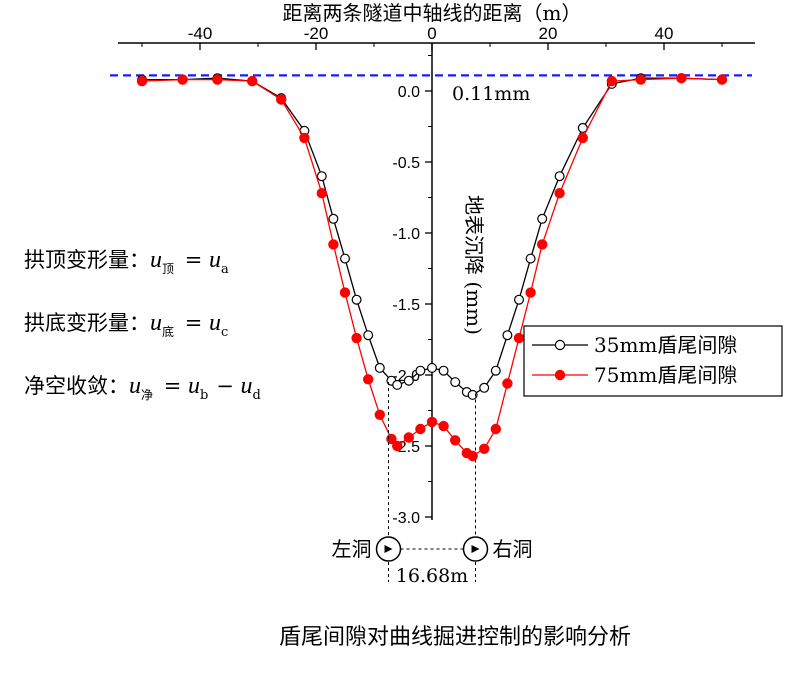 The height and width of the screenshot is (676, 797). Describe the element at coordinates (548, 33) in the screenshot. I see `x-tick-label: 20` at that location.